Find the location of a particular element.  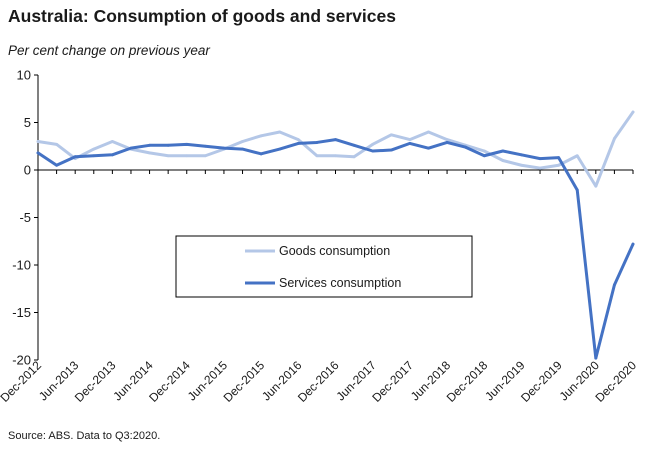

x-tick-label: Dec-2015 is located at coordinates (244, 381).